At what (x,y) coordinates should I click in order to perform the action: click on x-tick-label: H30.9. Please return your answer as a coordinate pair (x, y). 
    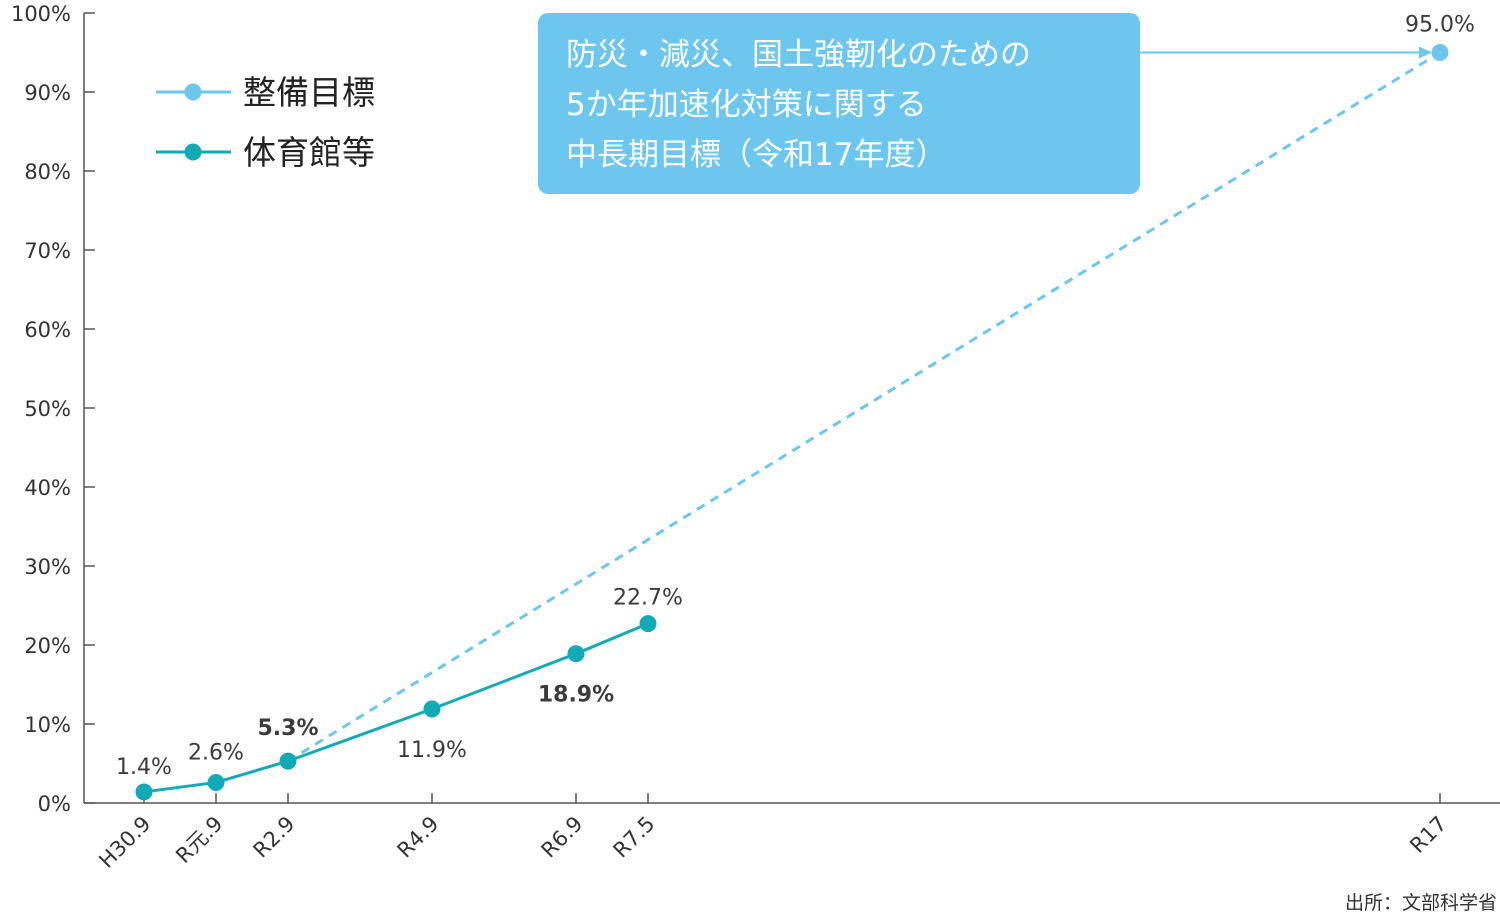
    Looking at the image, I should click on (124, 842).